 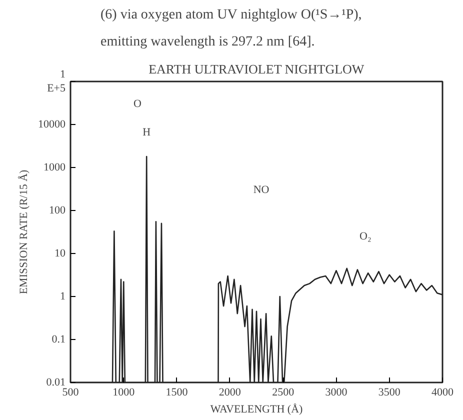 I want to click on x-tick-label: 3500, so click(x=389, y=392).